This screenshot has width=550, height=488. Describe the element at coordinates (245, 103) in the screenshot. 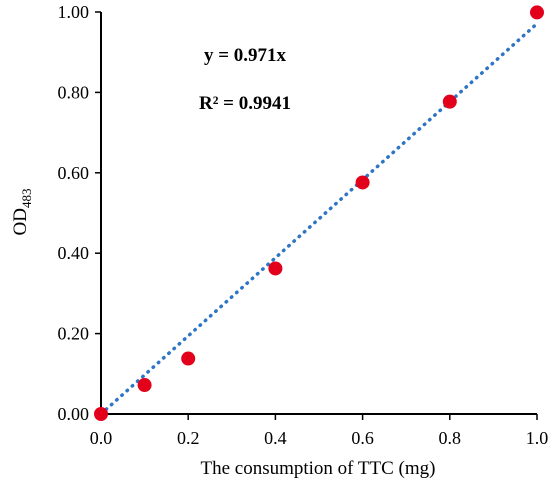

I see `r-squared-annotation: R² = 0.9941` at that location.